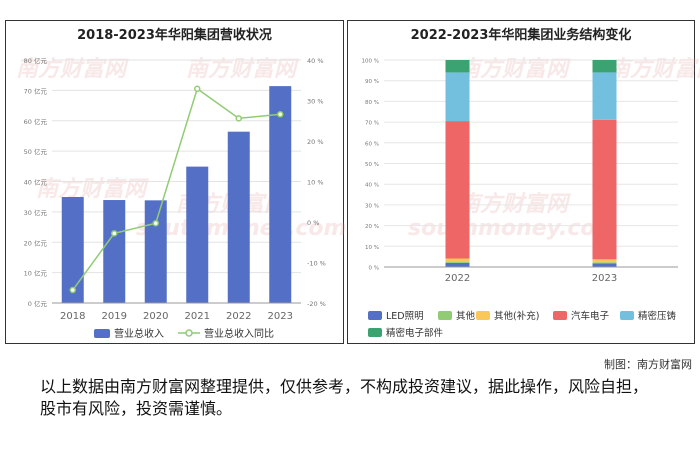  I want to click on y2-tick-label: -10 %, so click(316, 264).